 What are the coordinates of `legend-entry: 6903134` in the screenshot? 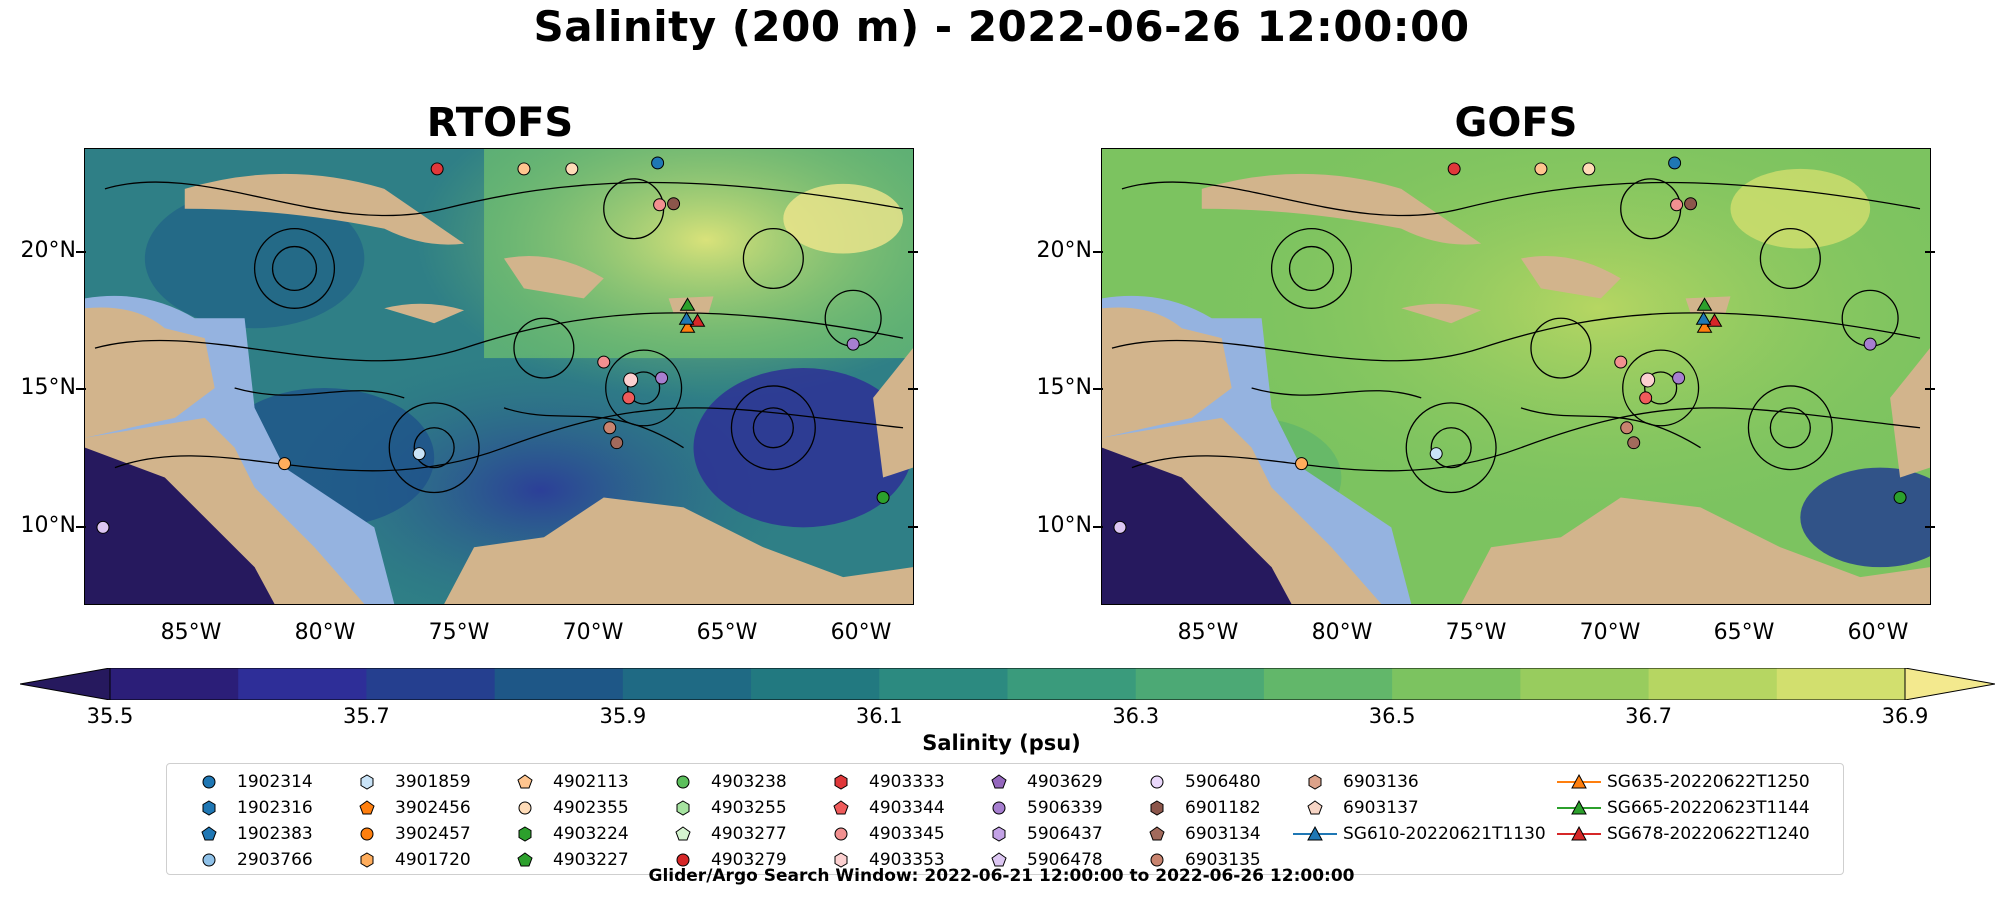 It's located at (1198, 834).